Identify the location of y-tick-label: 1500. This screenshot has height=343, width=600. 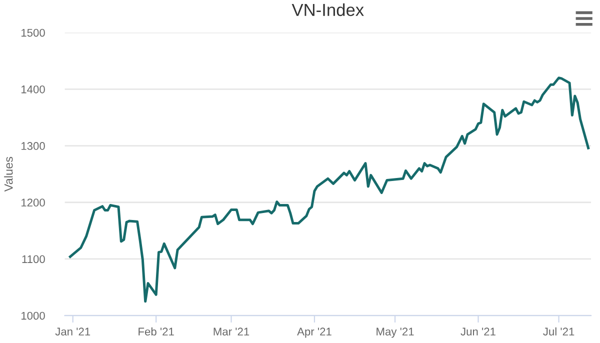
(33, 32).